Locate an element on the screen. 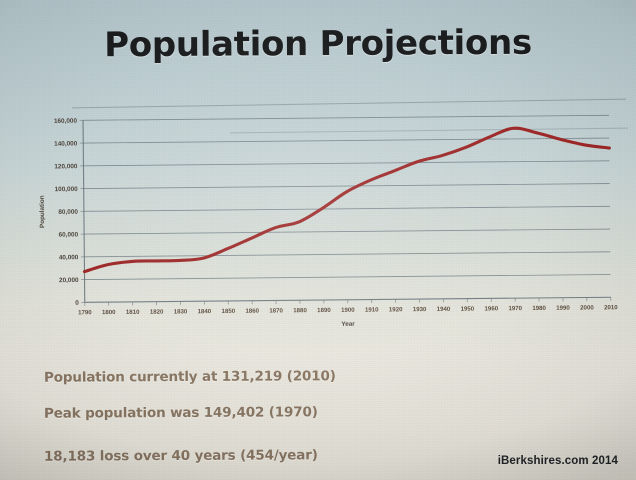  x-tick-label: 1810 is located at coordinates (133, 312).